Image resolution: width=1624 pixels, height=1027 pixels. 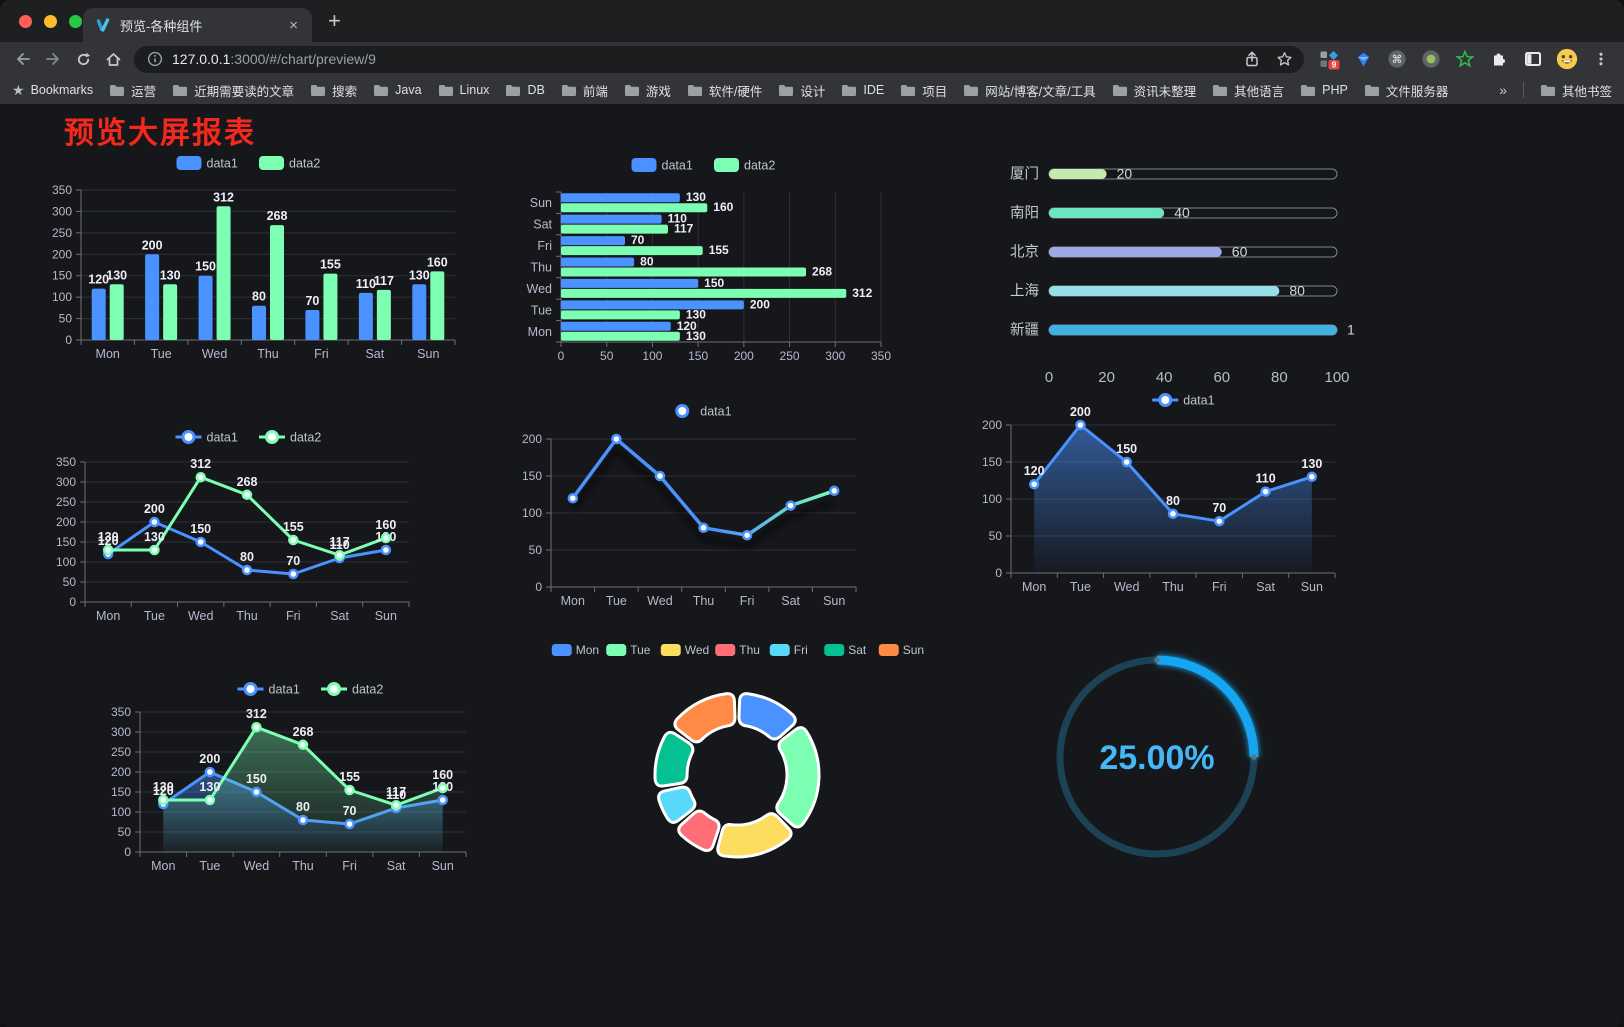 I want to click on svg-text: Wed, so click(x=1127, y=587).